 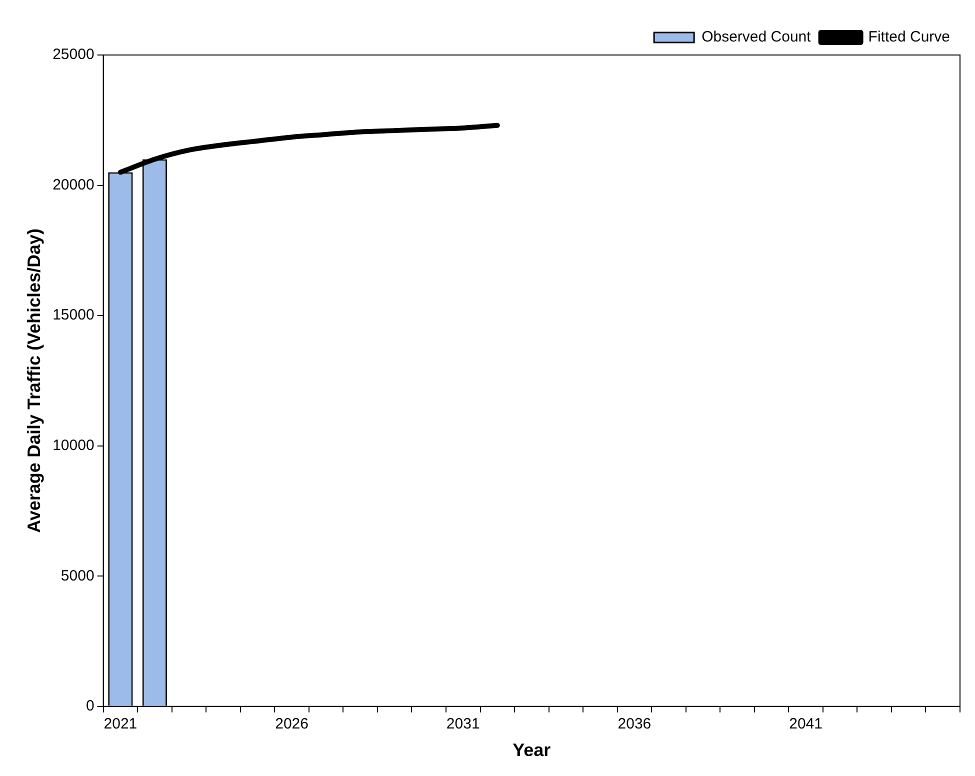 What do you see at coordinates (34, 380) in the screenshot?
I see `y-axis-title: Average Daily Traffic (Vehicles/Day)` at bounding box center [34, 380].